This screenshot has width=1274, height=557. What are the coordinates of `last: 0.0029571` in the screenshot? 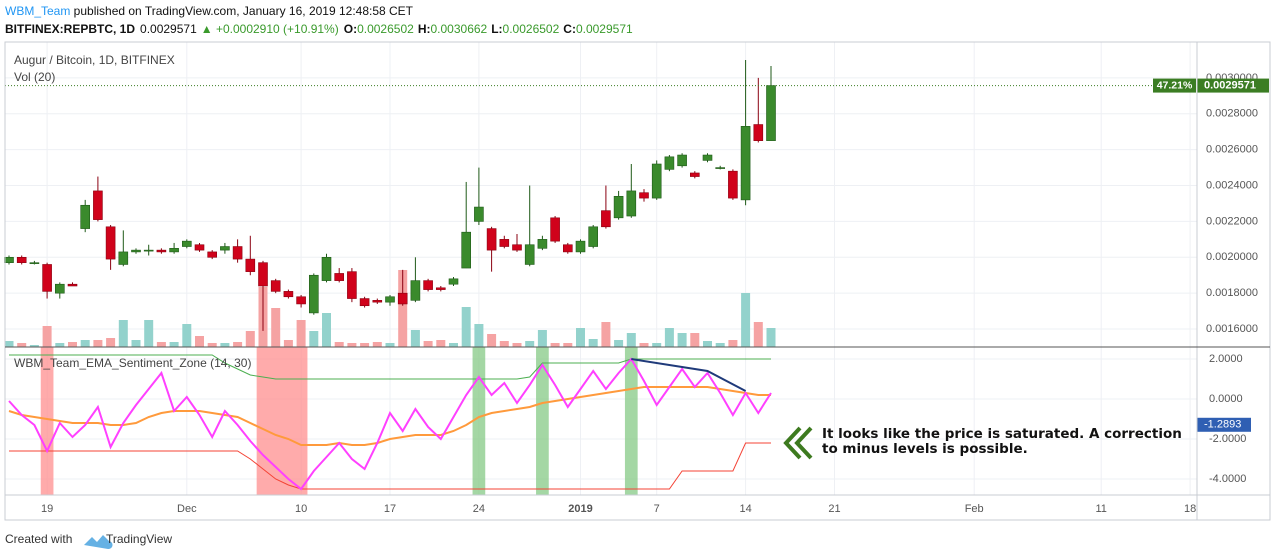 It's located at (168, 29).